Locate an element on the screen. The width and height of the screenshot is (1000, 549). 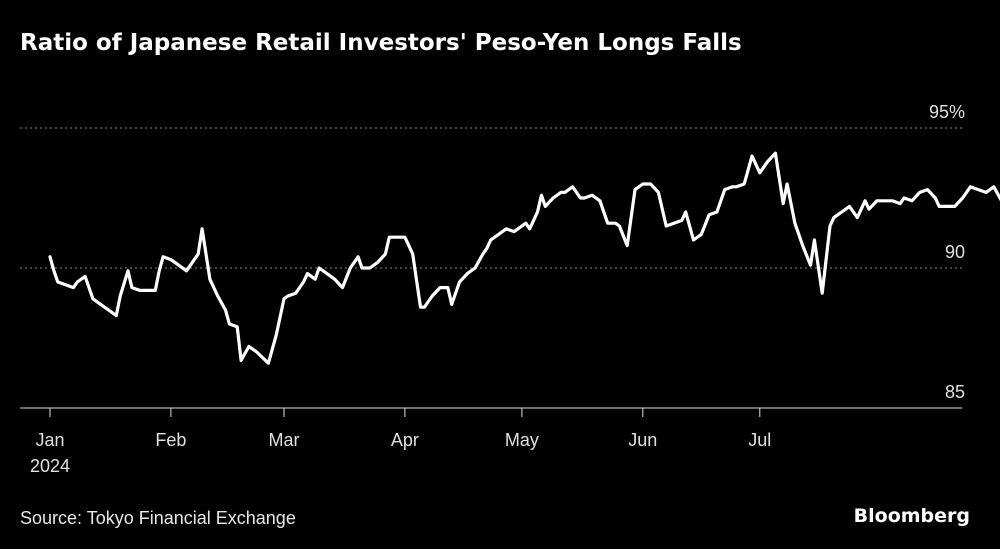
x-axis: Jan 2024 Feb Mar Apr May Jun Jul is located at coordinates (491, 441).